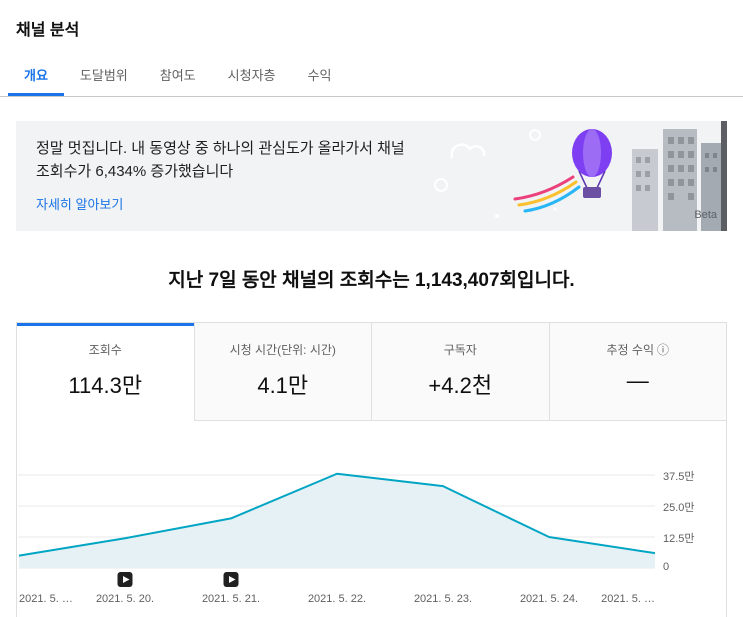 The height and width of the screenshot is (617, 743). What do you see at coordinates (679, 176) in the screenshot?
I see `buildings-illustration` at bounding box center [679, 176].